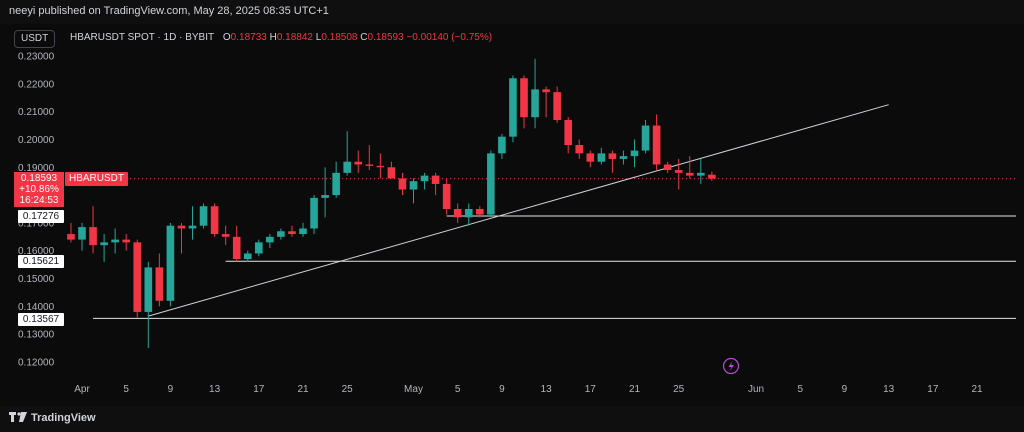 The width and height of the screenshot is (1024, 432). What do you see at coordinates (35, 39) in the screenshot?
I see `currency-button: USDT` at bounding box center [35, 39].